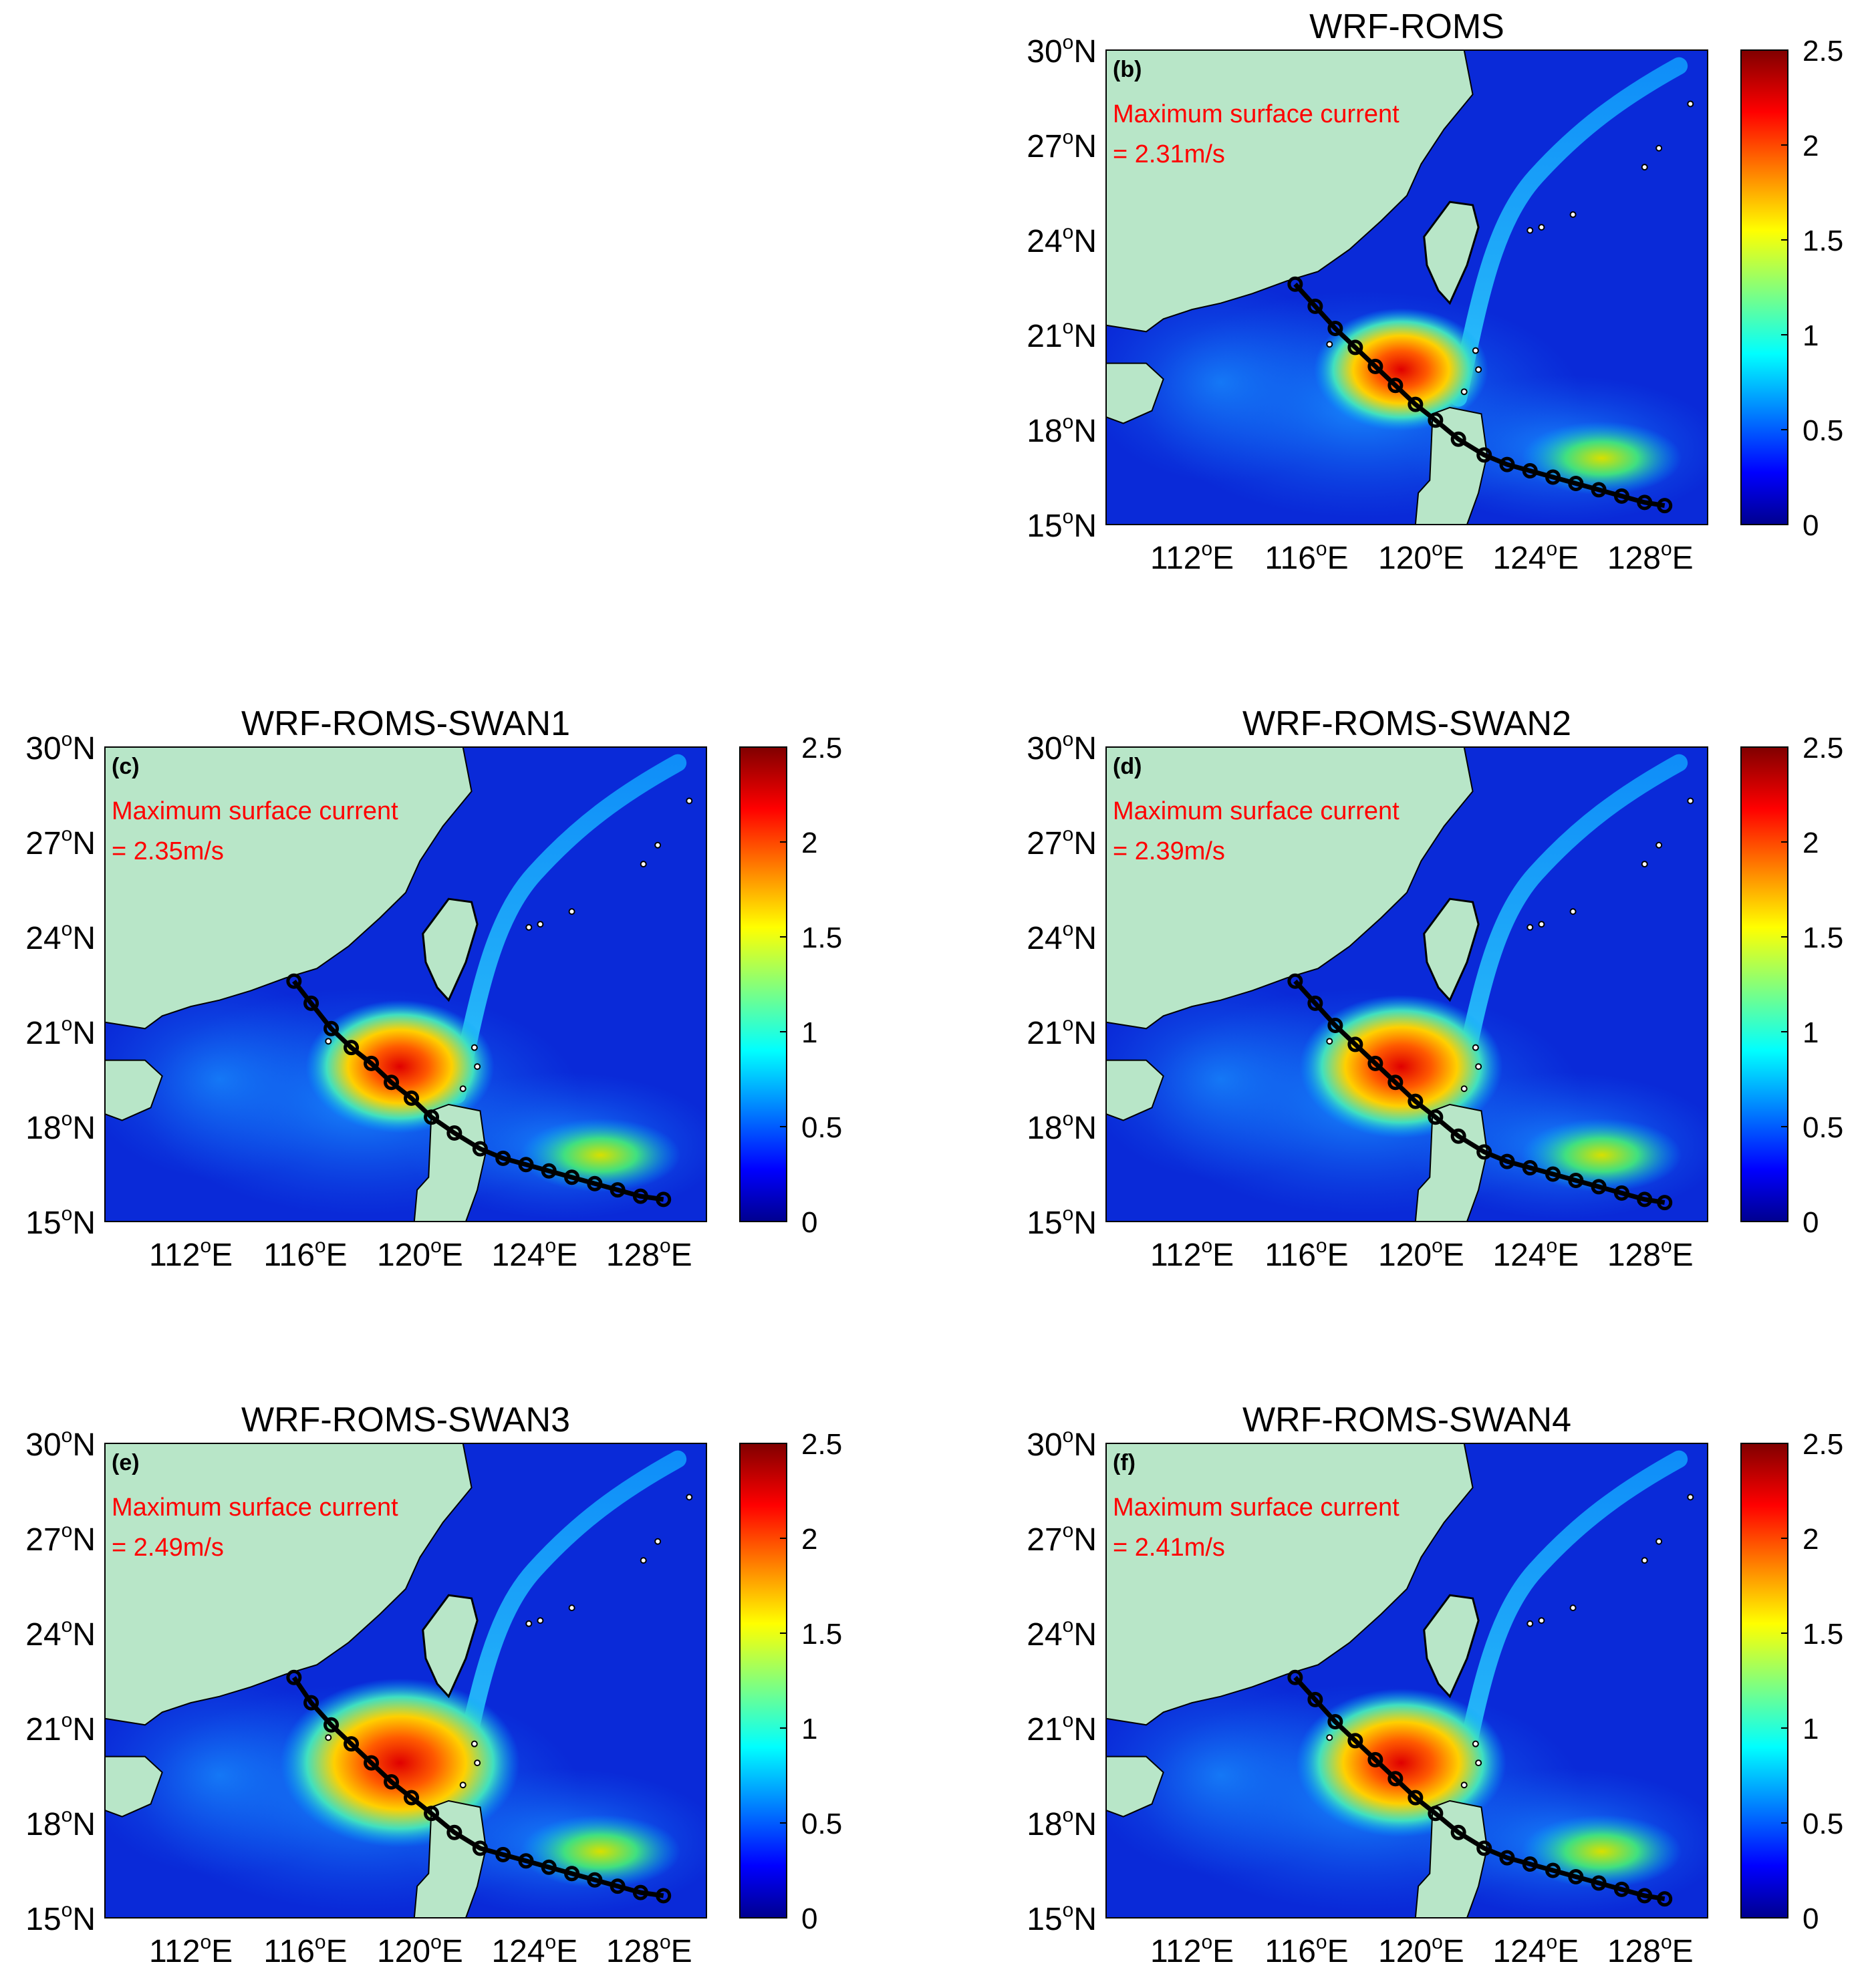 The image size is (1862, 1988). What do you see at coordinates (1169, 851) in the screenshot?
I see `annotation-value: = 2.39m/s` at bounding box center [1169, 851].